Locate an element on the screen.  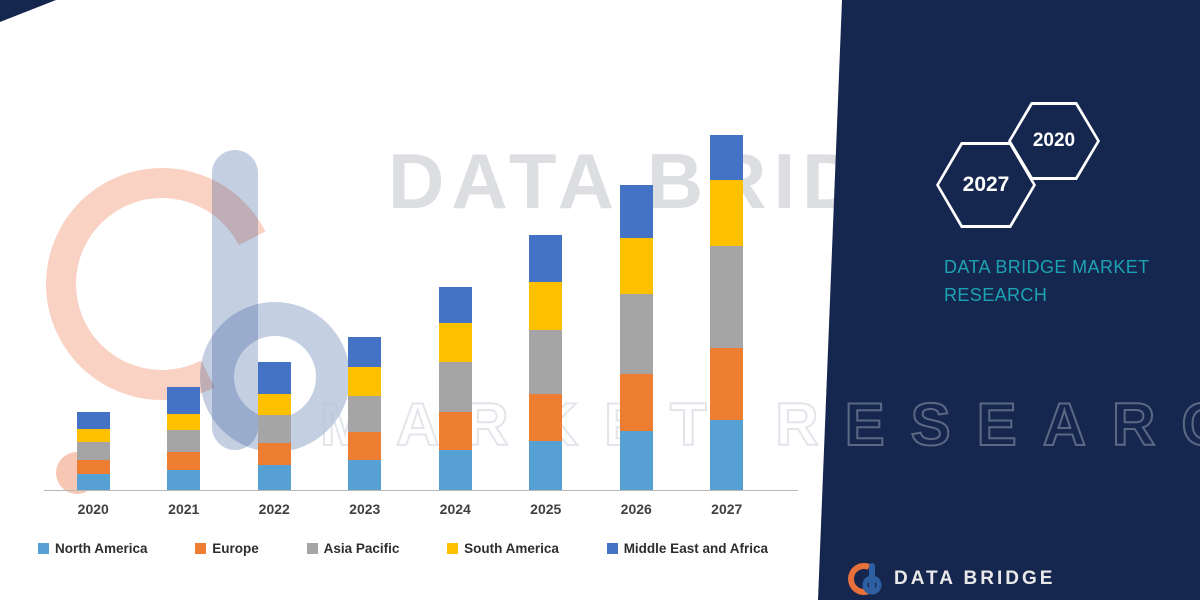
hexagon-badge-2020: 2020 is located at coordinates (1054, 141).